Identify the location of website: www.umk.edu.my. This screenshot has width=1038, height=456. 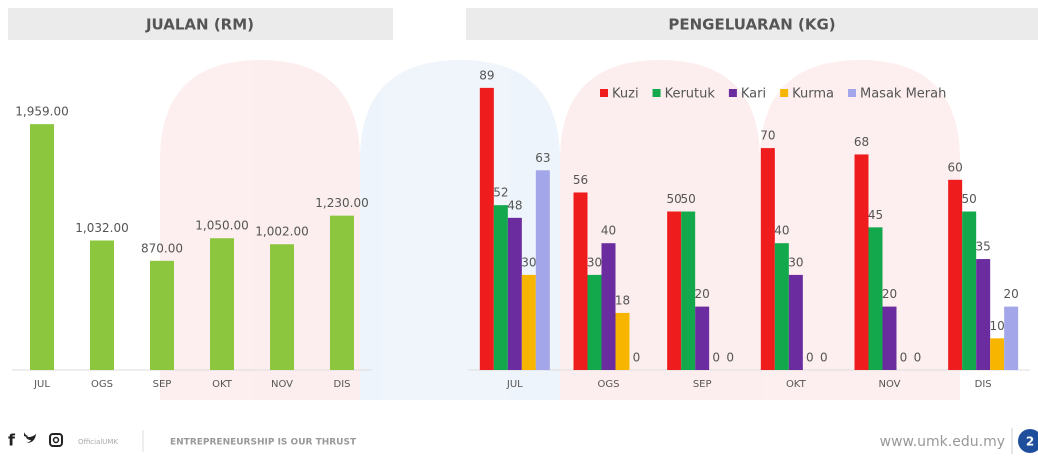
(942, 442).